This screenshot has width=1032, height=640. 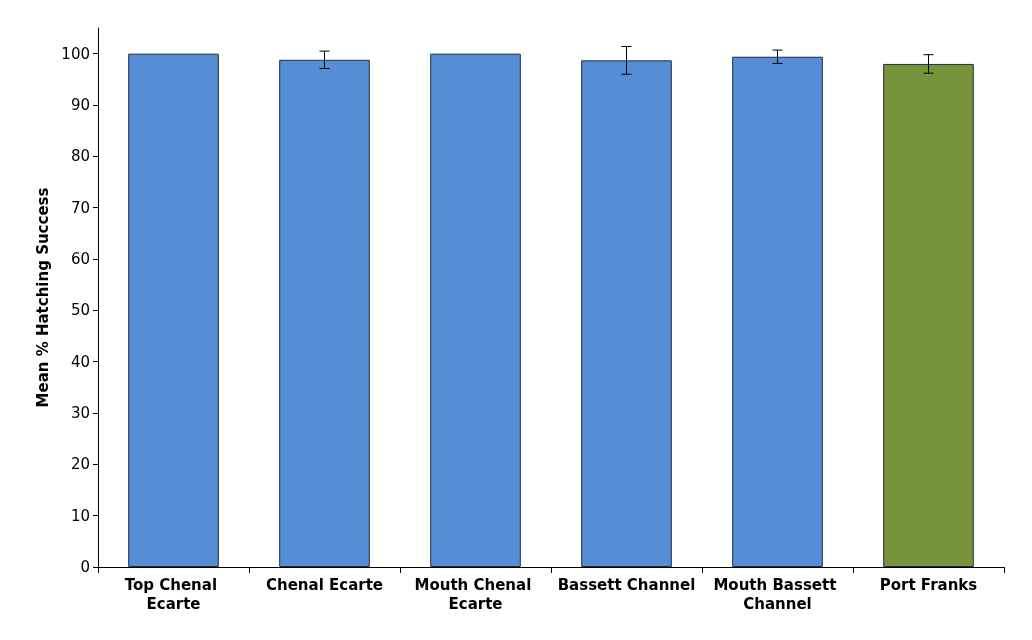 I want to click on y-axis-title: Mean % Hatching Success, so click(x=42, y=297).